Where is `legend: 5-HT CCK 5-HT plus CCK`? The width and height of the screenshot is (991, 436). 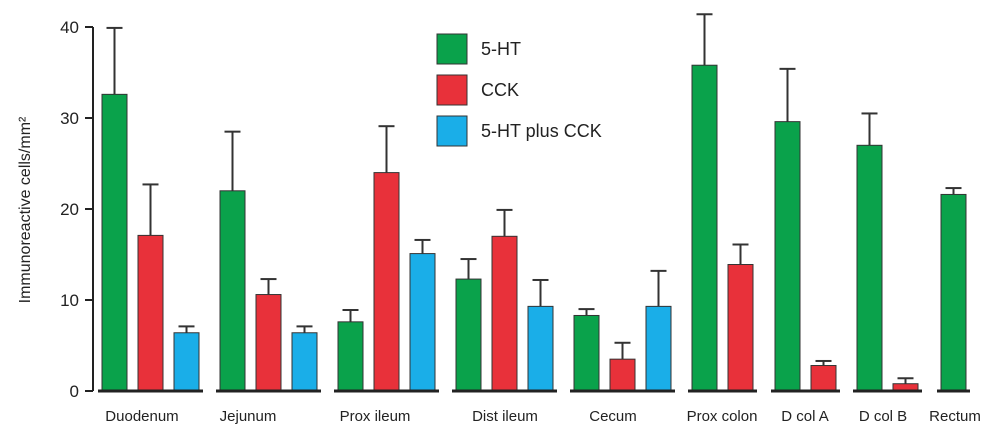 legend: 5-HT CCK 5-HT plus CCK is located at coordinates (519, 90).